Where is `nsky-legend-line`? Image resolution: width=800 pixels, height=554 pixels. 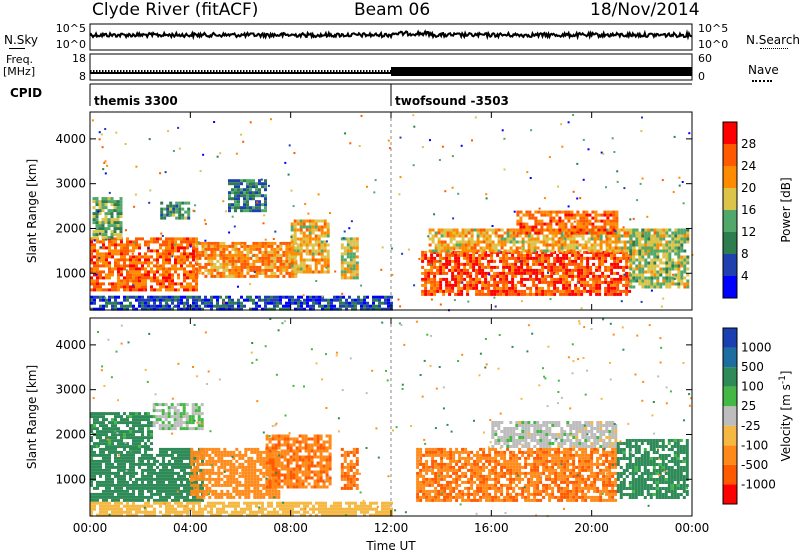 nsky-legend-line is located at coordinates (17, 48).